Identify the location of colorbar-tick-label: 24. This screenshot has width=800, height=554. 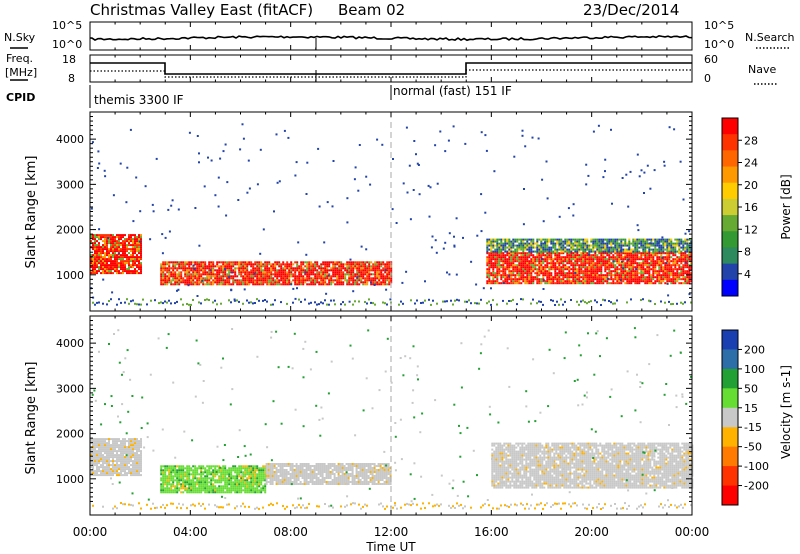
(751, 163).